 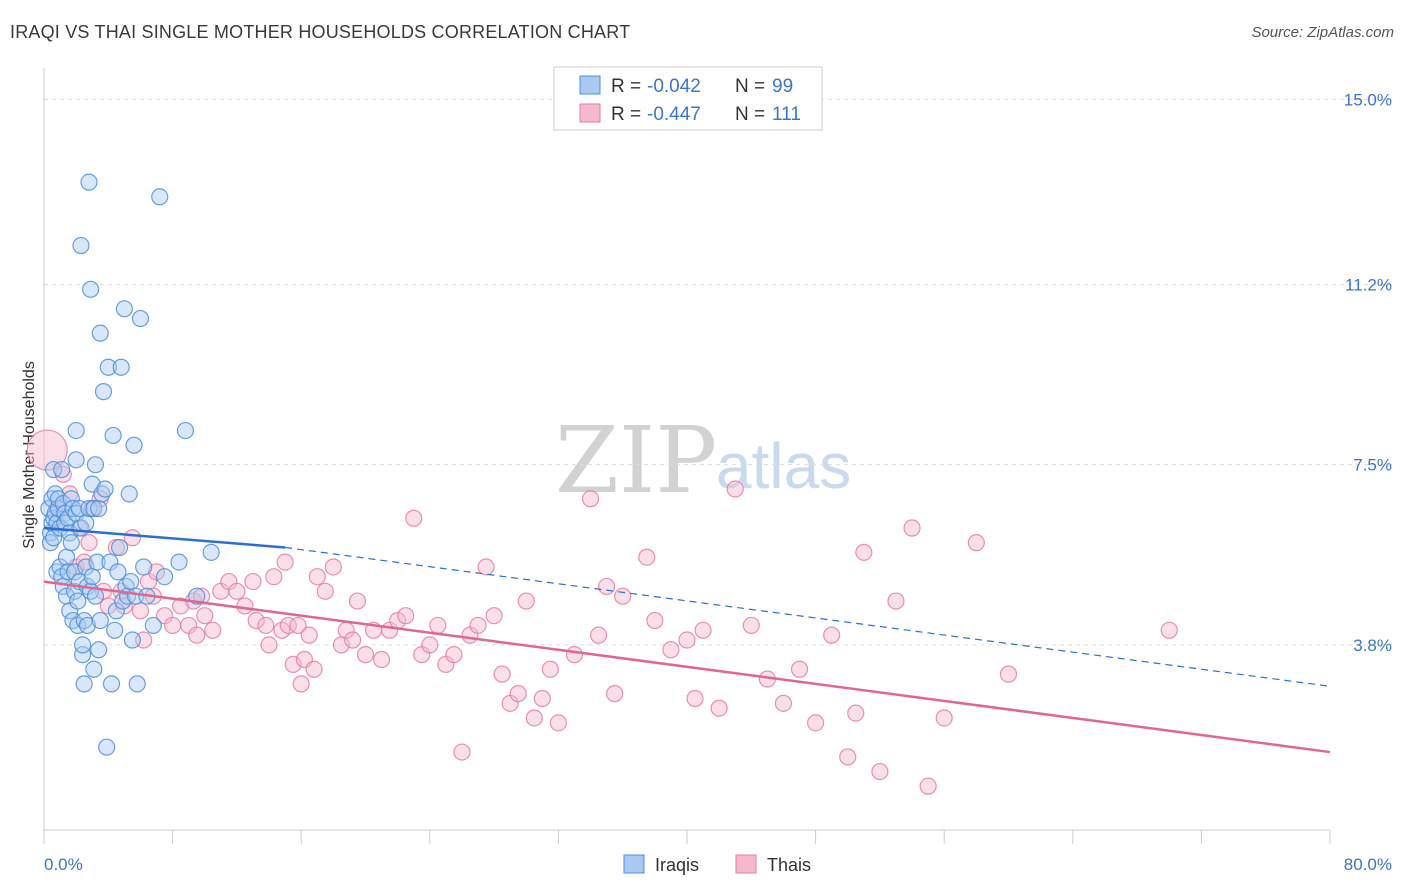 What do you see at coordinates (626, 86) in the screenshot?
I see `legend-iraqis-r-label: R =` at bounding box center [626, 86].